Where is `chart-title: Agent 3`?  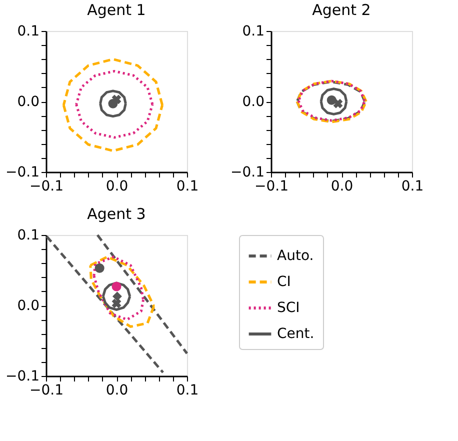 chart-title: Agent 3 is located at coordinates (116, 214).